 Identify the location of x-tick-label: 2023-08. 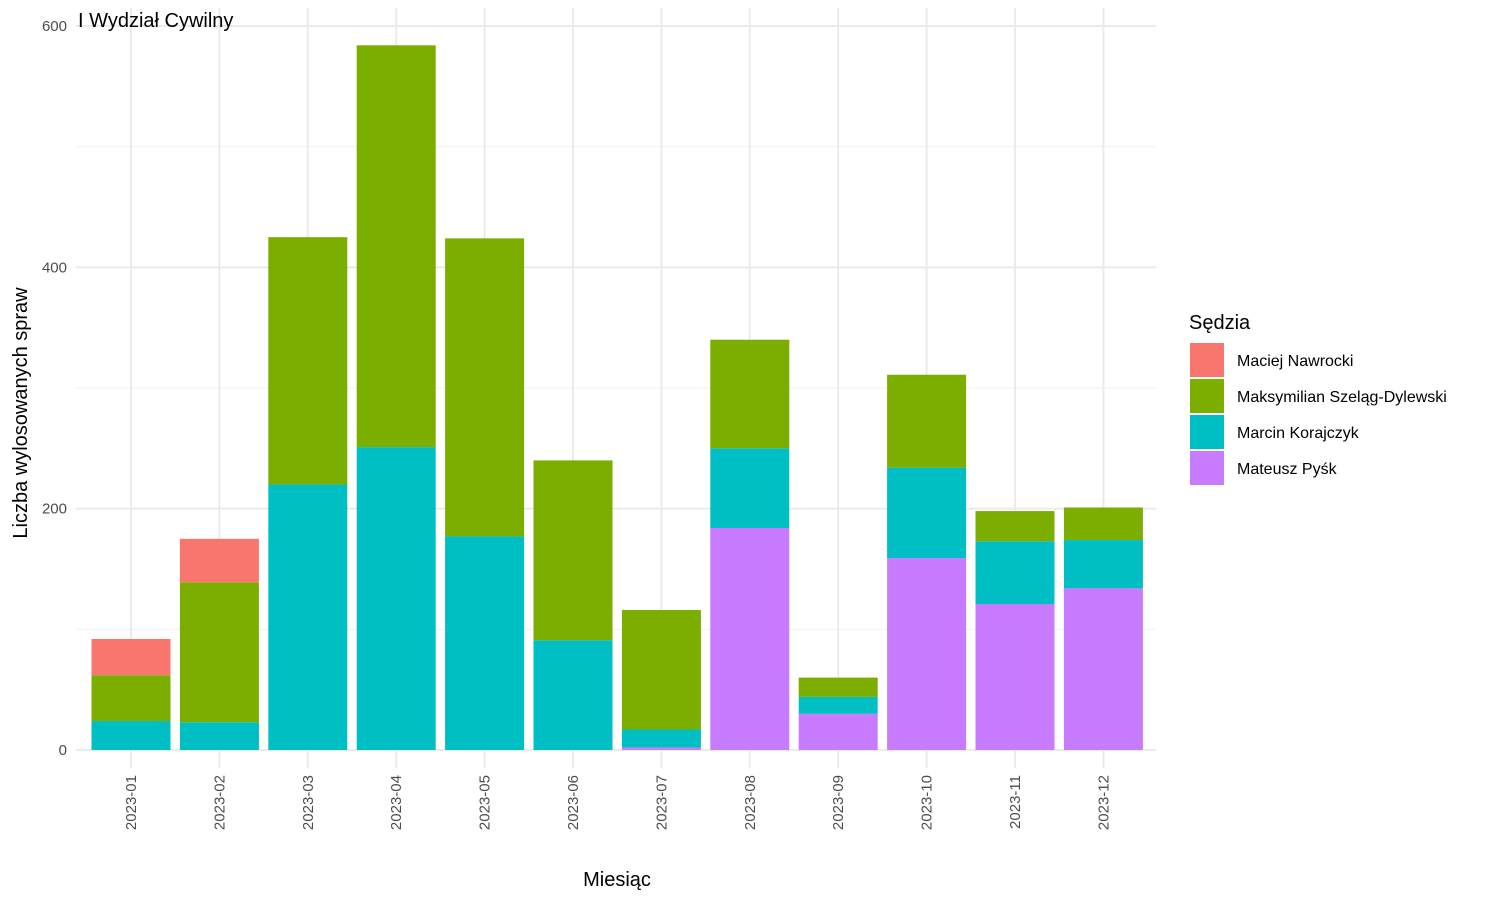
(750, 802).